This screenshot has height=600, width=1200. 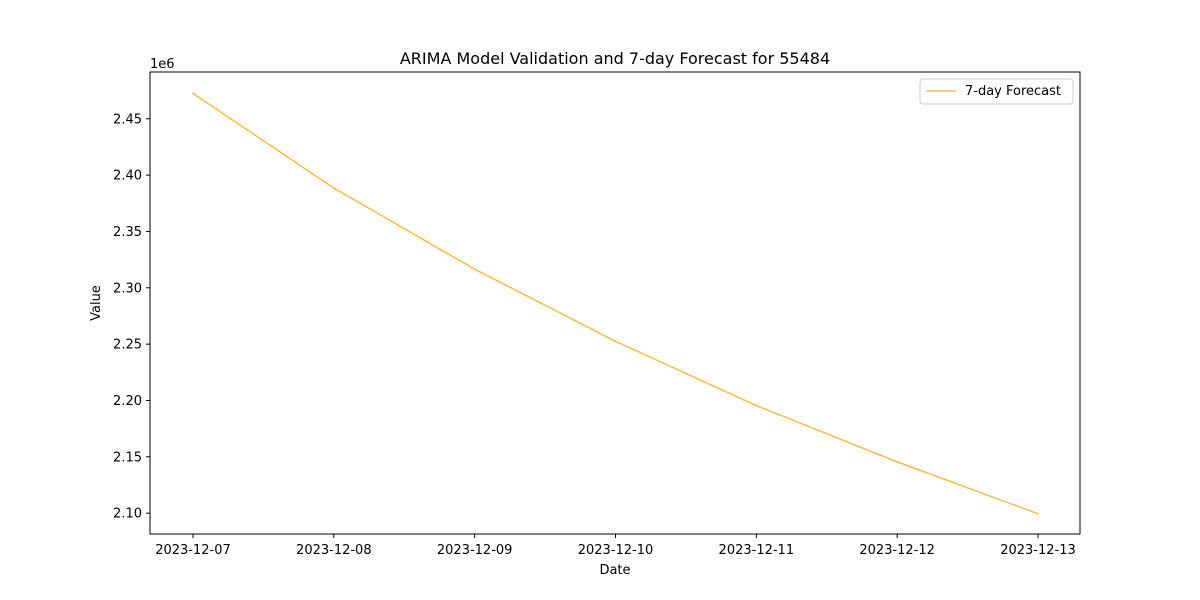 What do you see at coordinates (127, 232) in the screenshot?
I see `y-tick-label: 2.35` at bounding box center [127, 232].